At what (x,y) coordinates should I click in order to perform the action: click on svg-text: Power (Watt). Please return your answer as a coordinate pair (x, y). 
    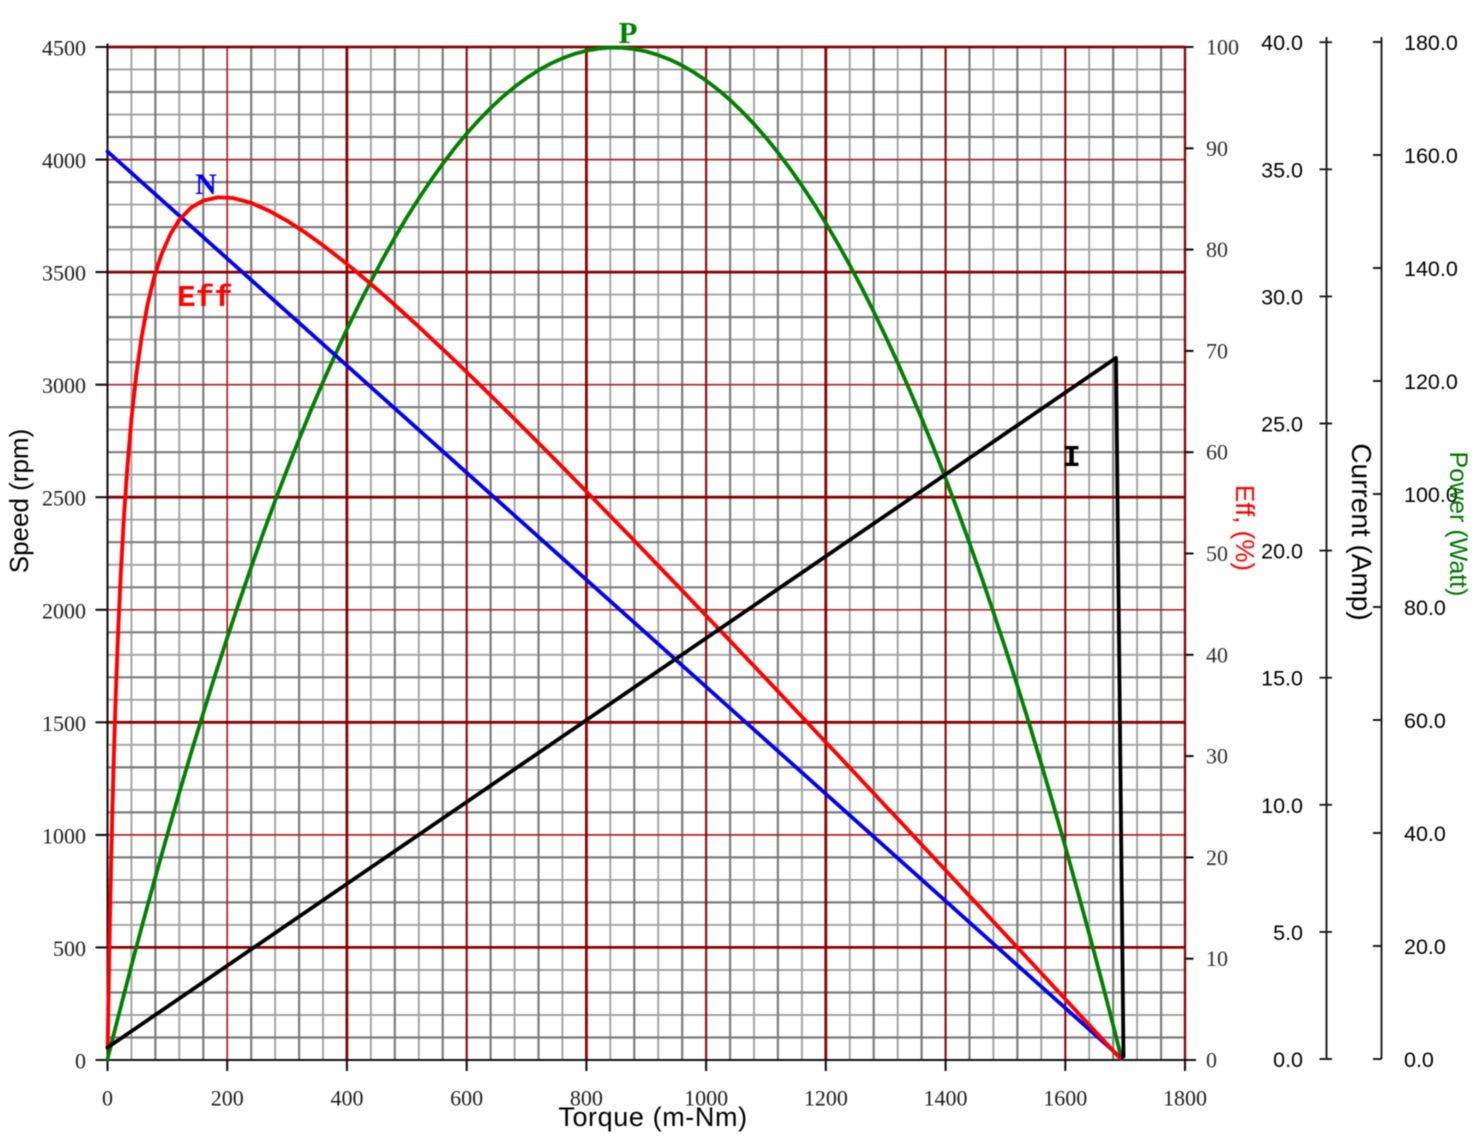
    Looking at the image, I should click on (1458, 524).